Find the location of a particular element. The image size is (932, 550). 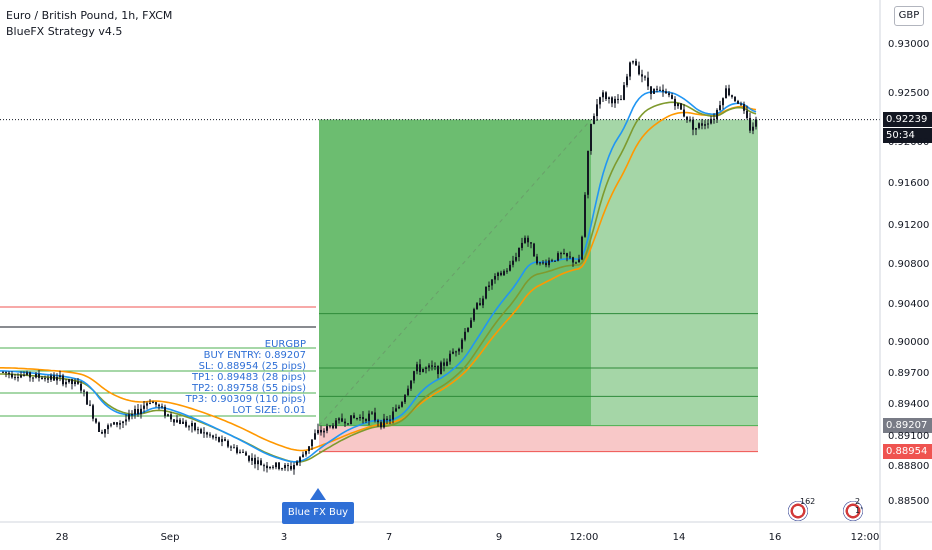

profit-zone-extended is located at coordinates (674, 272).